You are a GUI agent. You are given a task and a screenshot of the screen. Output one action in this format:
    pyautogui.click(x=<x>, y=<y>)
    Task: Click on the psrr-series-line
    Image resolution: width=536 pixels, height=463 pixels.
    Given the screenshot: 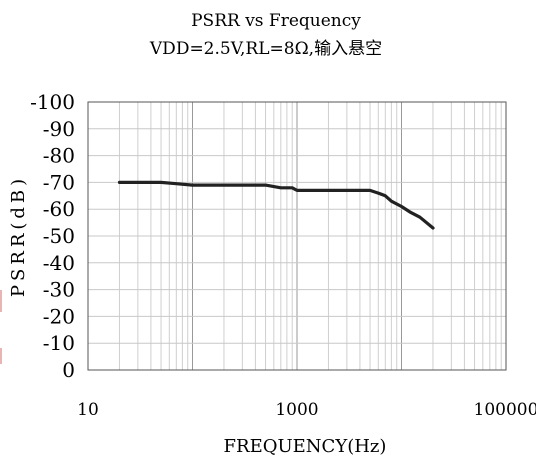 What is the action you would take?
    pyautogui.click(x=276, y=205)
    